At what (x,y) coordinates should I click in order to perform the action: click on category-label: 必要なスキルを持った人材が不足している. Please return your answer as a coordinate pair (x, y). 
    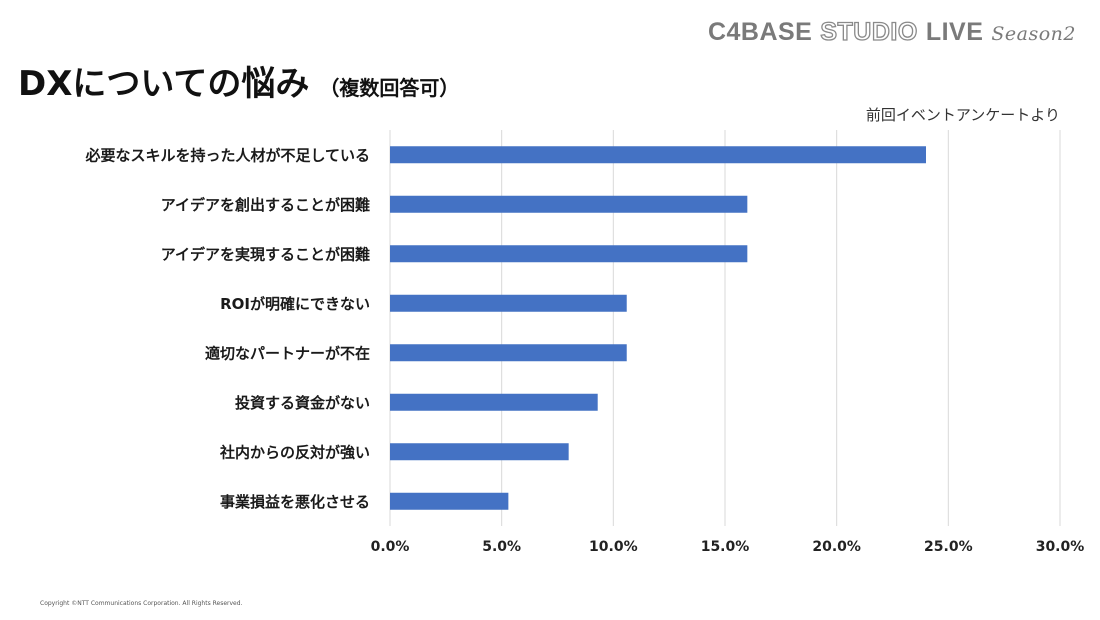
    Looking at the image, I should click on (227, 155).